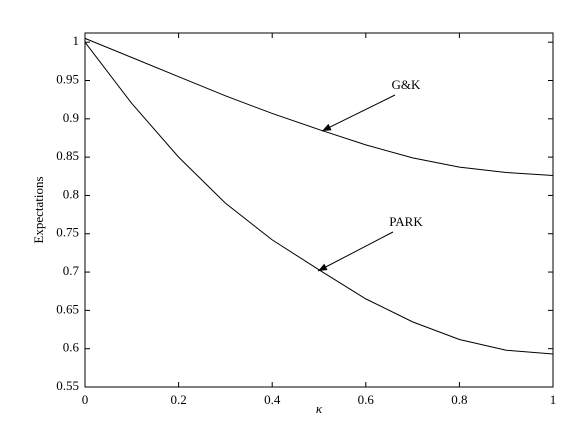 This screenshot has width=581, height=437. What do you see at coordinates (71, 193) in the screenshot?
I see `y-tick-label: 0.8` at bounding box center [71, 193].